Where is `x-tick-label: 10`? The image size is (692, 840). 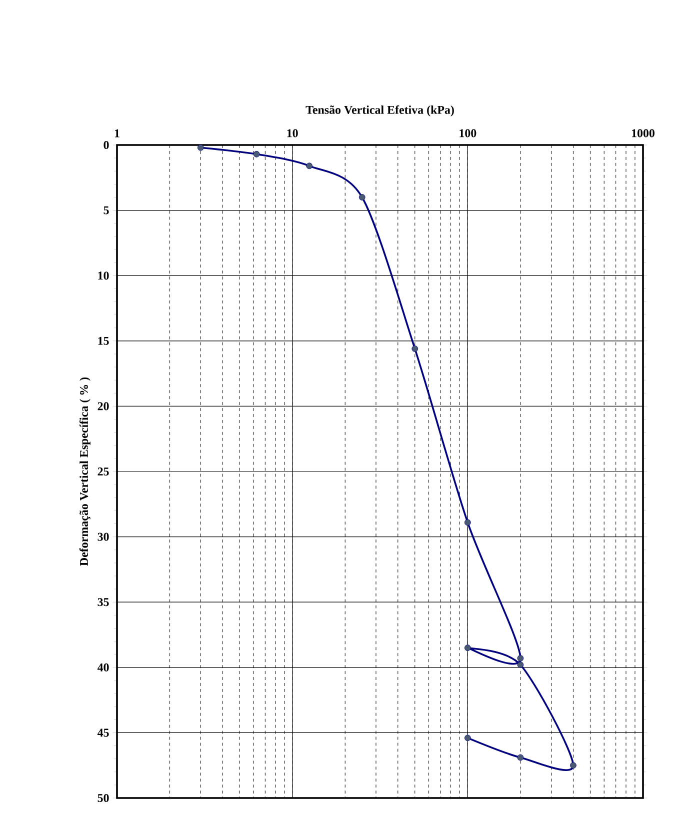
x-tick-label: 10 is located at coordinates (292, 133).